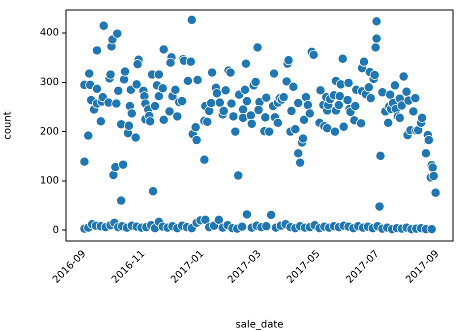  Describe the element at coordinates (260, 325) in the screenshot. I see `x-axis-title: sale_date` at that location.